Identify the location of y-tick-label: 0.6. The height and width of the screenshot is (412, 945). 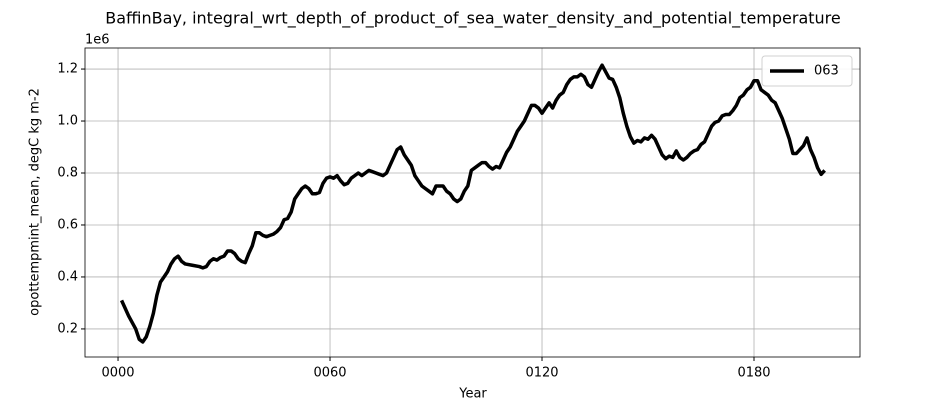
(67, 224).